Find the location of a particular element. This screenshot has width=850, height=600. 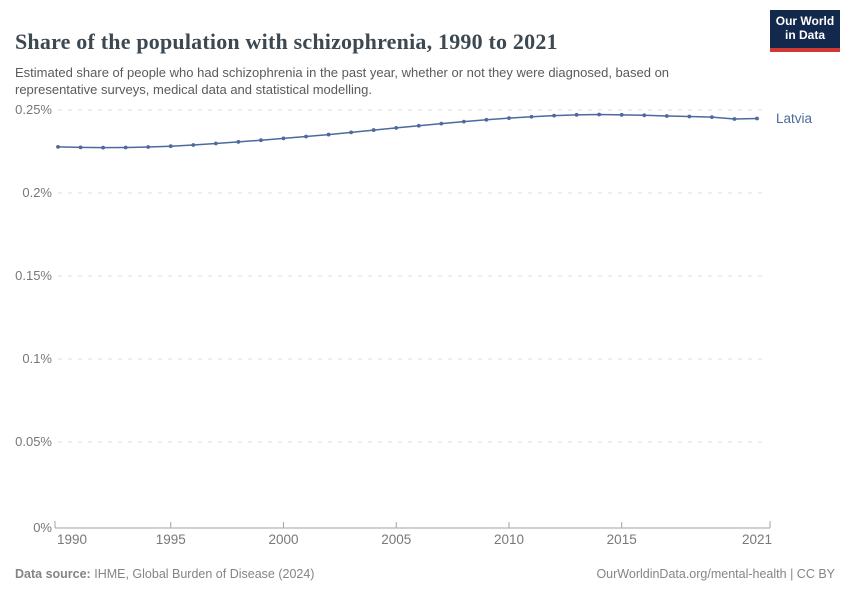

x-tick-label: 2015 is located at coordinates (622, 539).